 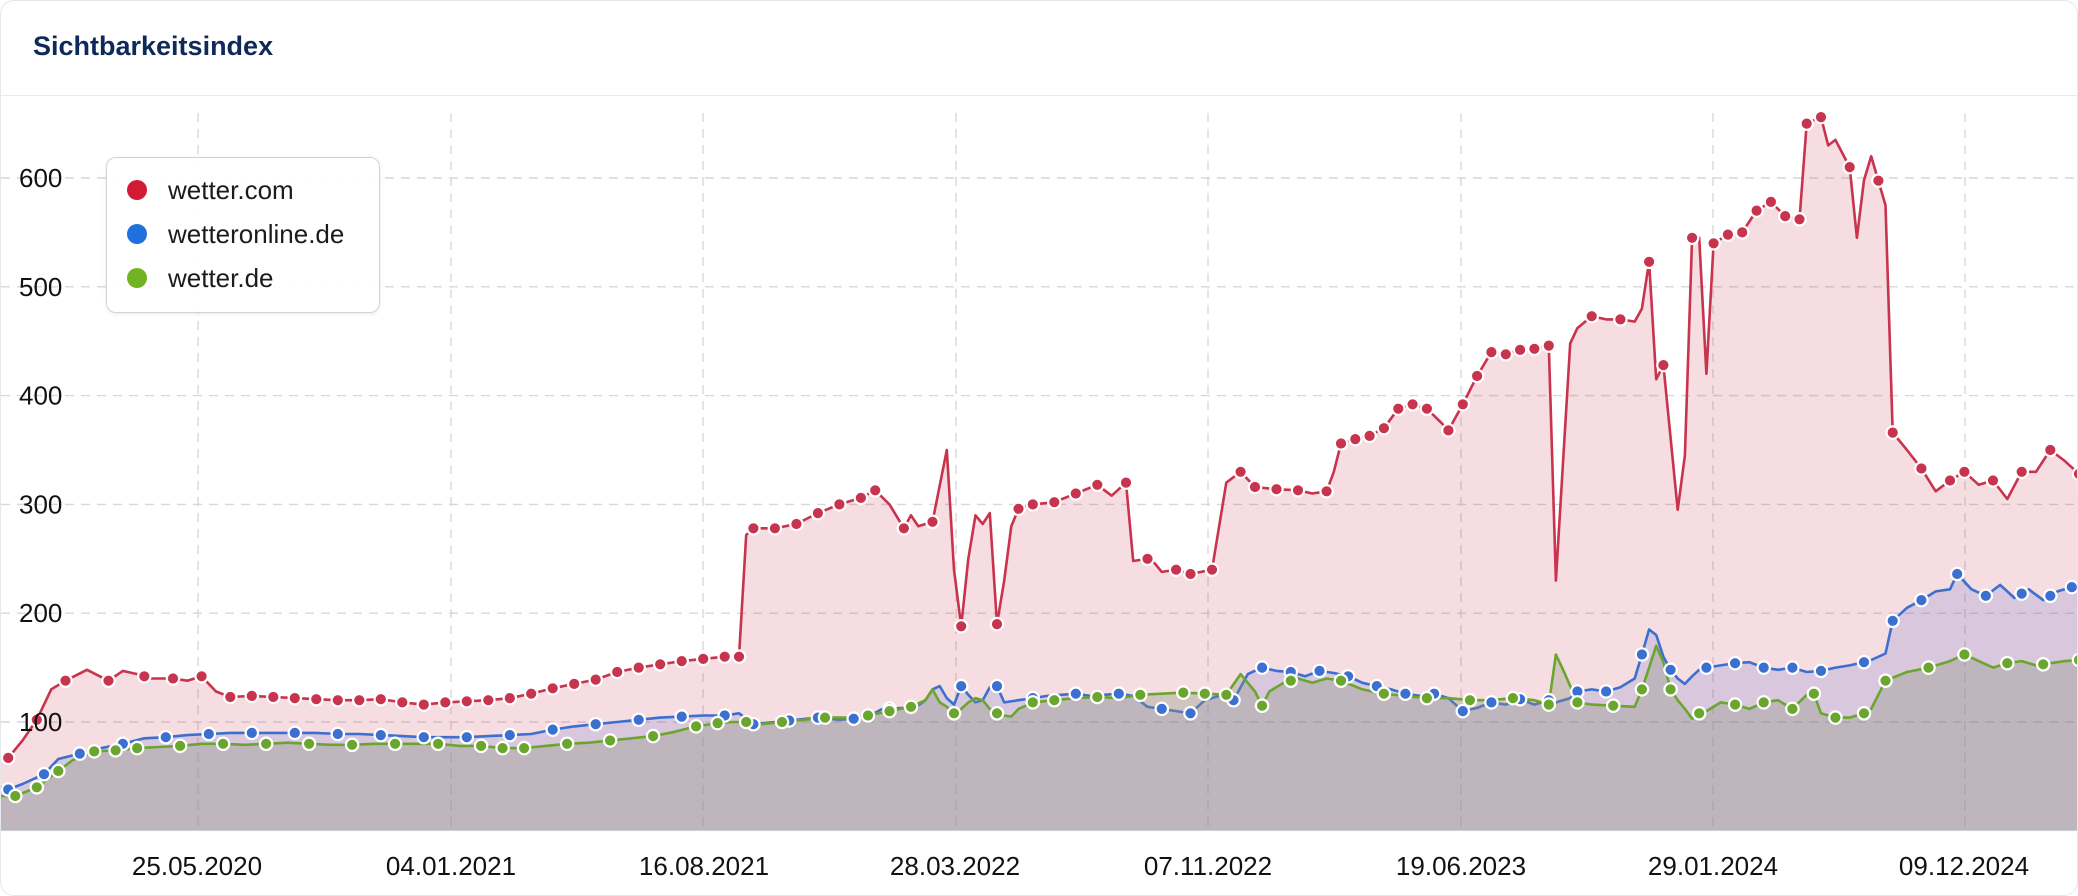 I want to click on legend-item-wetteronline-de: wetteronline.de, so click(x=235, y=234).